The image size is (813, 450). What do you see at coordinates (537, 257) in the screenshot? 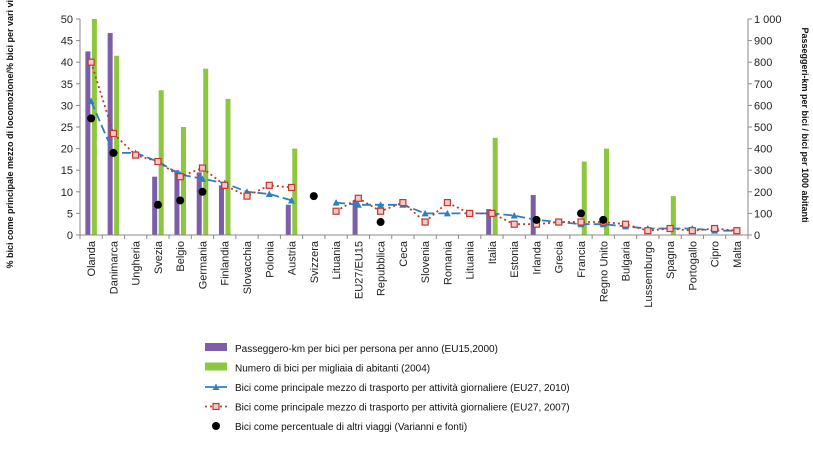
I see `category-label: Irlanda` at bounding box center [537, 257].